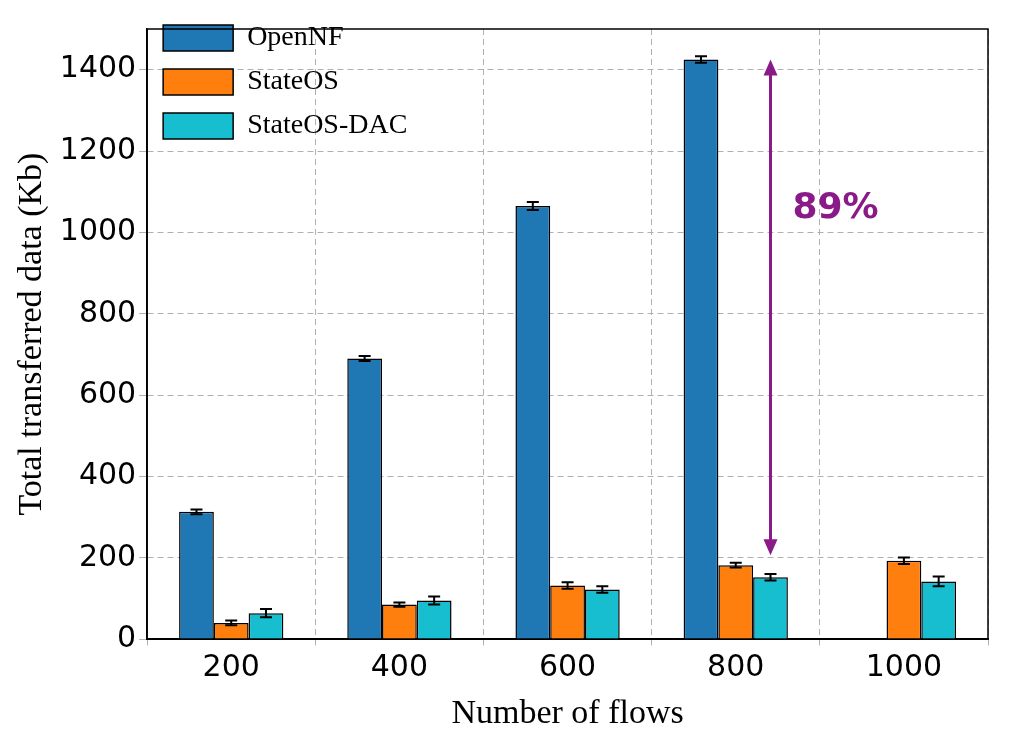  I want to click on y-tick-label: 400, so click(107, 474).